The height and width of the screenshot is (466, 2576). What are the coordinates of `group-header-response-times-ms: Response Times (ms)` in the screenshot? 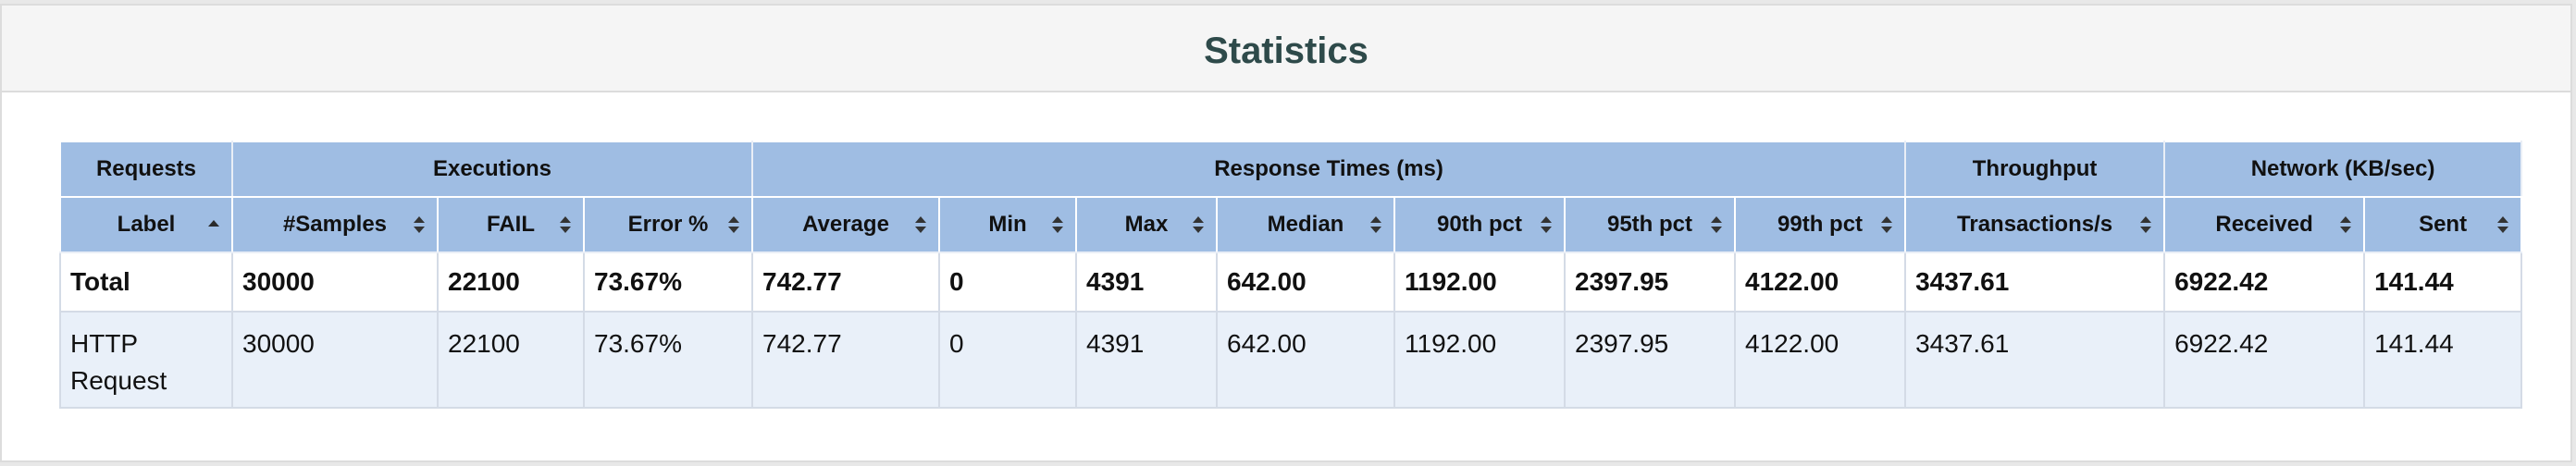 It's located at (1329, 170).